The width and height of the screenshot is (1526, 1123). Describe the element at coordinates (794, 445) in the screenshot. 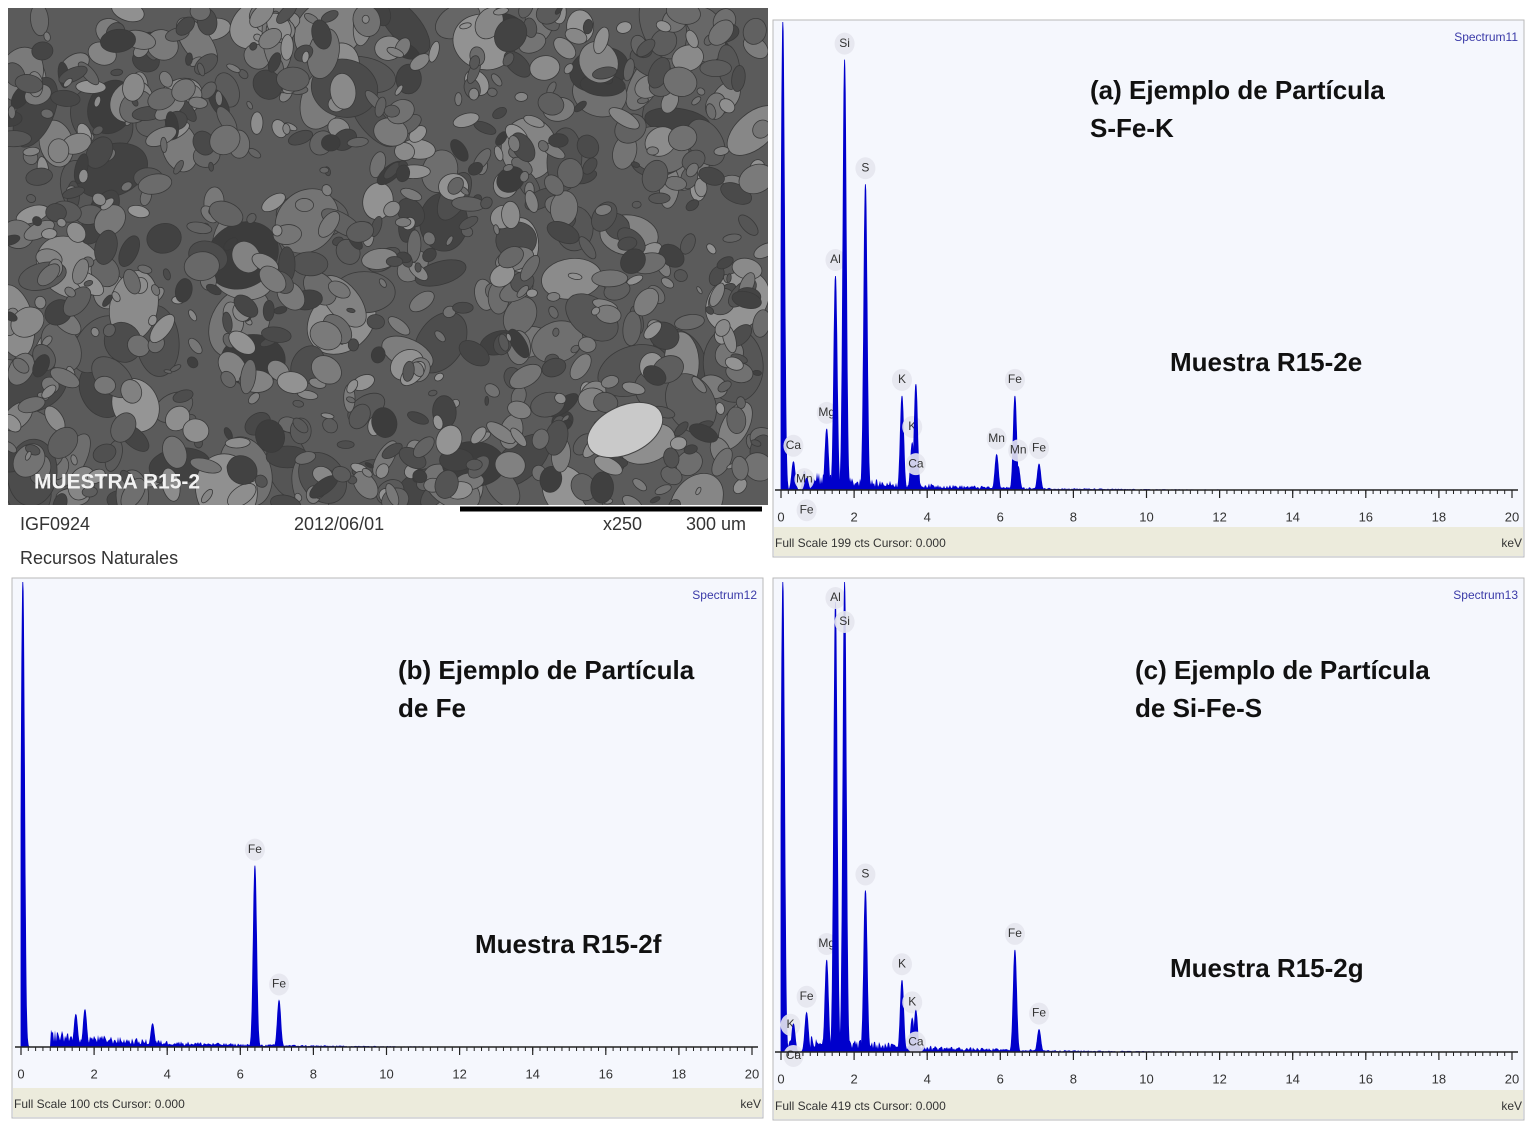

I see `peak-label: Ca` at that location.